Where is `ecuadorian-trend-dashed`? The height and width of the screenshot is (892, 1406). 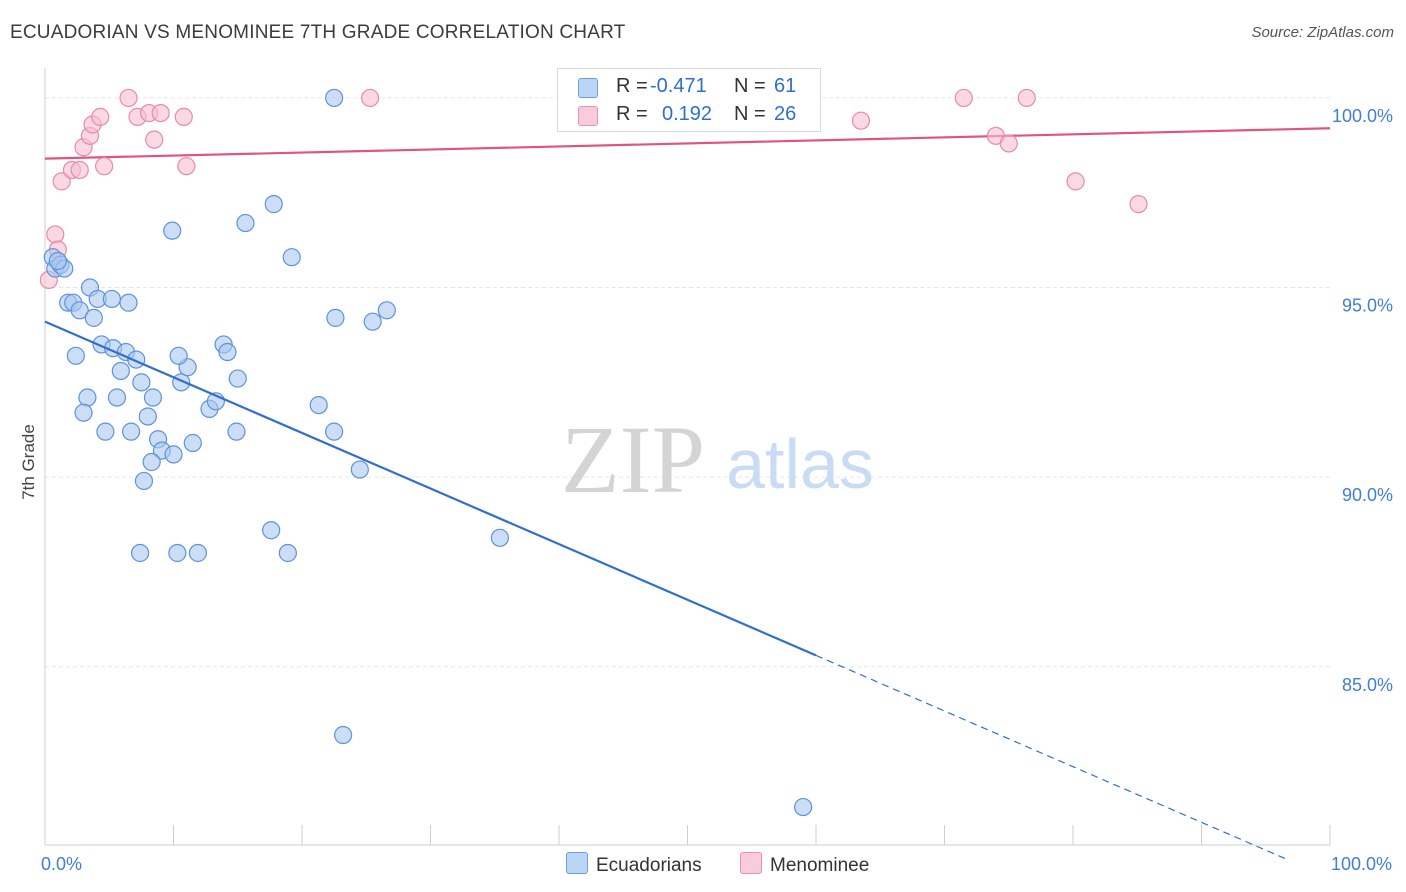 ecuadorian-trend-dashed is located at coordinates (1052, 757).